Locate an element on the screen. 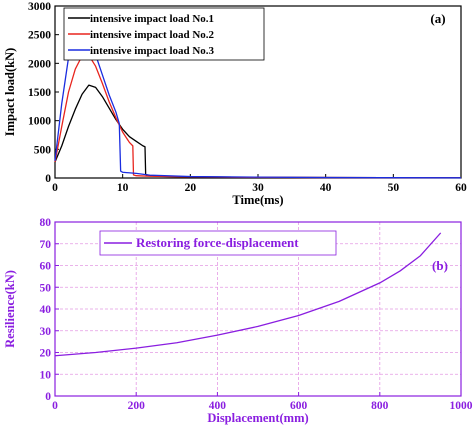 The image size is (474, 434). y-tick-label: 20 is located at coordinates (46, 354).